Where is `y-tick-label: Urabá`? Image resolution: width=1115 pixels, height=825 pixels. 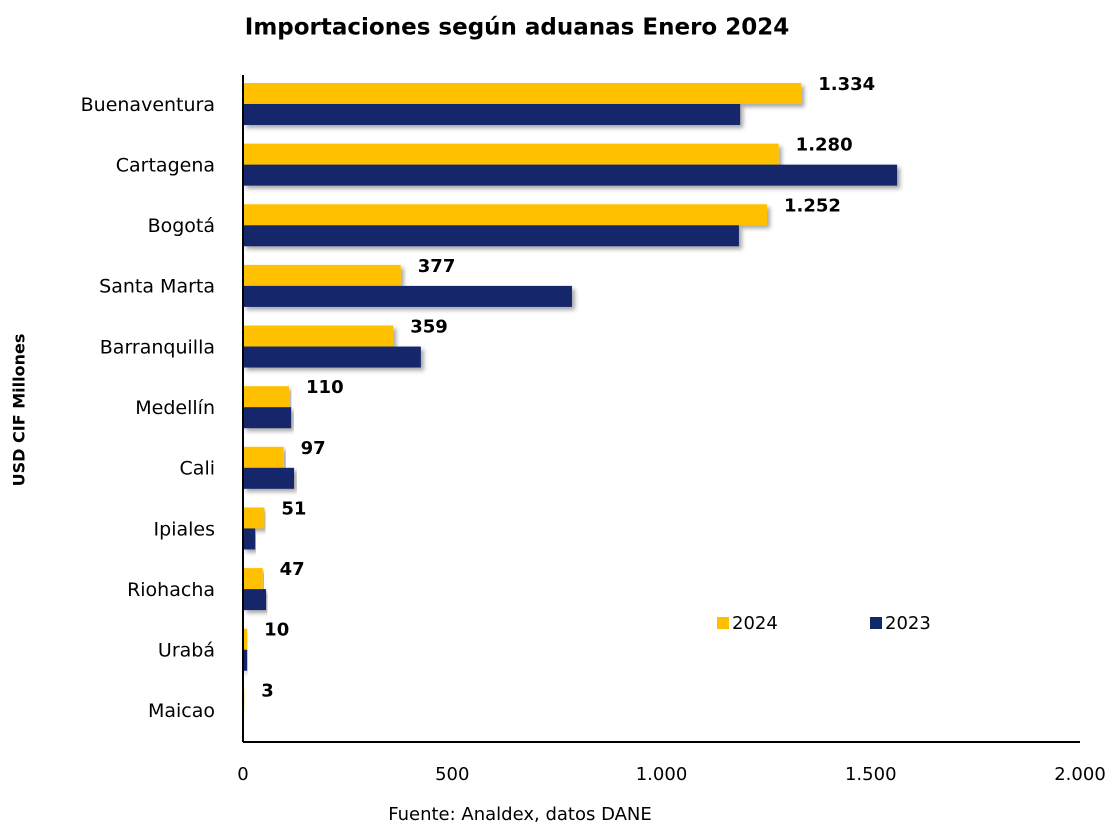 y-tick-label: Urabá is located at coordinates (186, 651).